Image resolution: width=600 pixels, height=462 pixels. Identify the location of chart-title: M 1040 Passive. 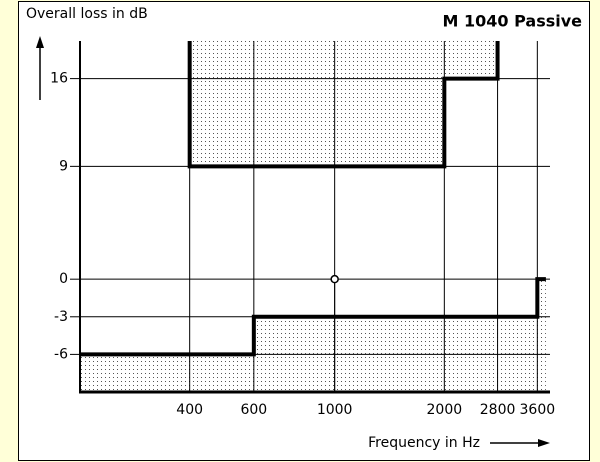
(513, 21).